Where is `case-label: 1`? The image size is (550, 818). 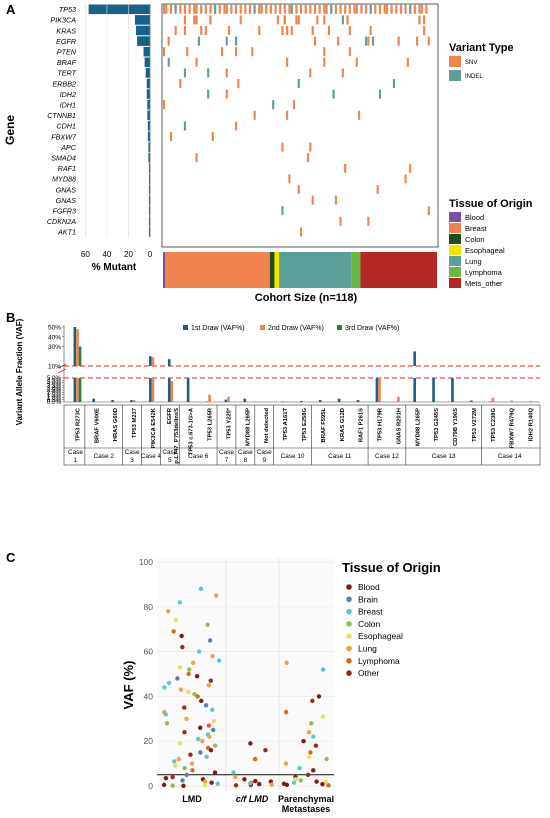 case-label: 1 is located at coordinates (76, 460).